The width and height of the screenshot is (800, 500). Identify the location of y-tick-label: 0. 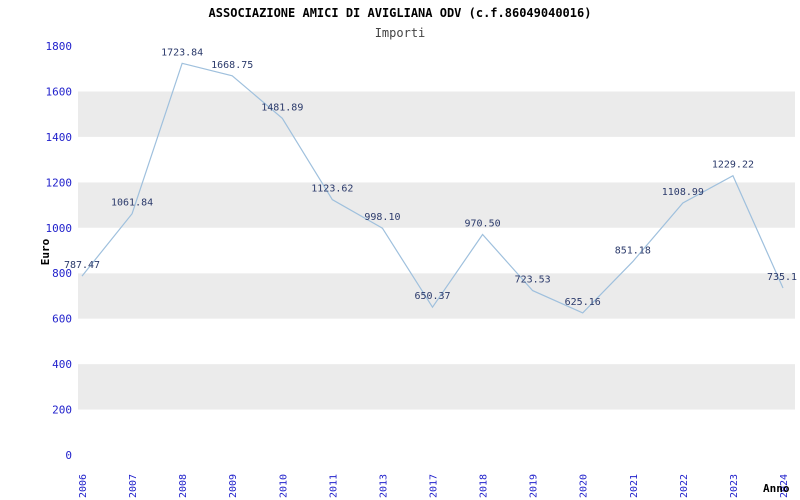
(68, 455).